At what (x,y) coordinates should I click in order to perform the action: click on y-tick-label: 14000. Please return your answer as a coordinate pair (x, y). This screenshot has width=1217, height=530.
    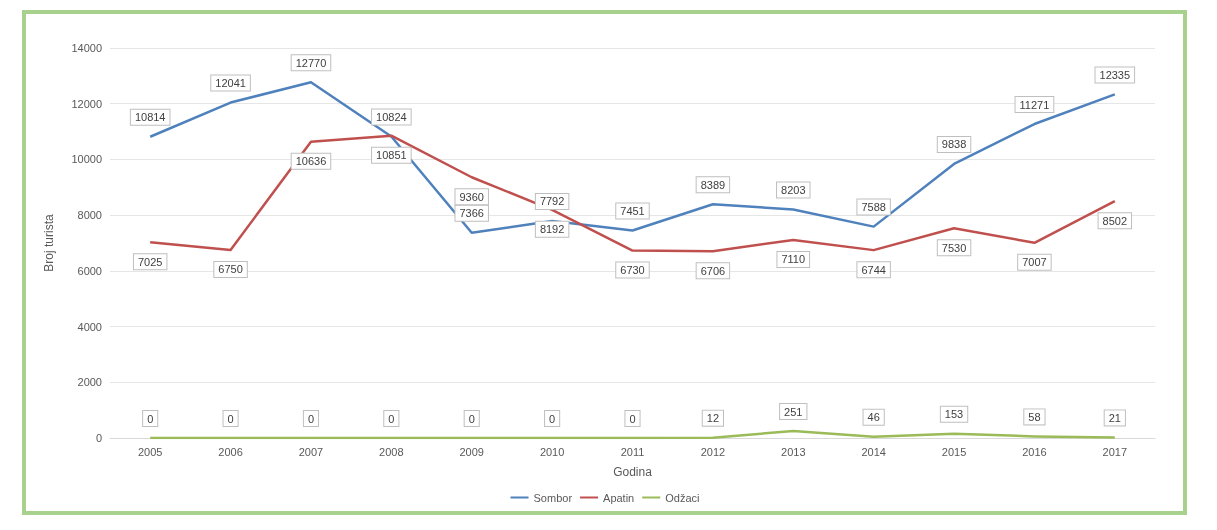
    Looking at the image, I should click on (86, 48).